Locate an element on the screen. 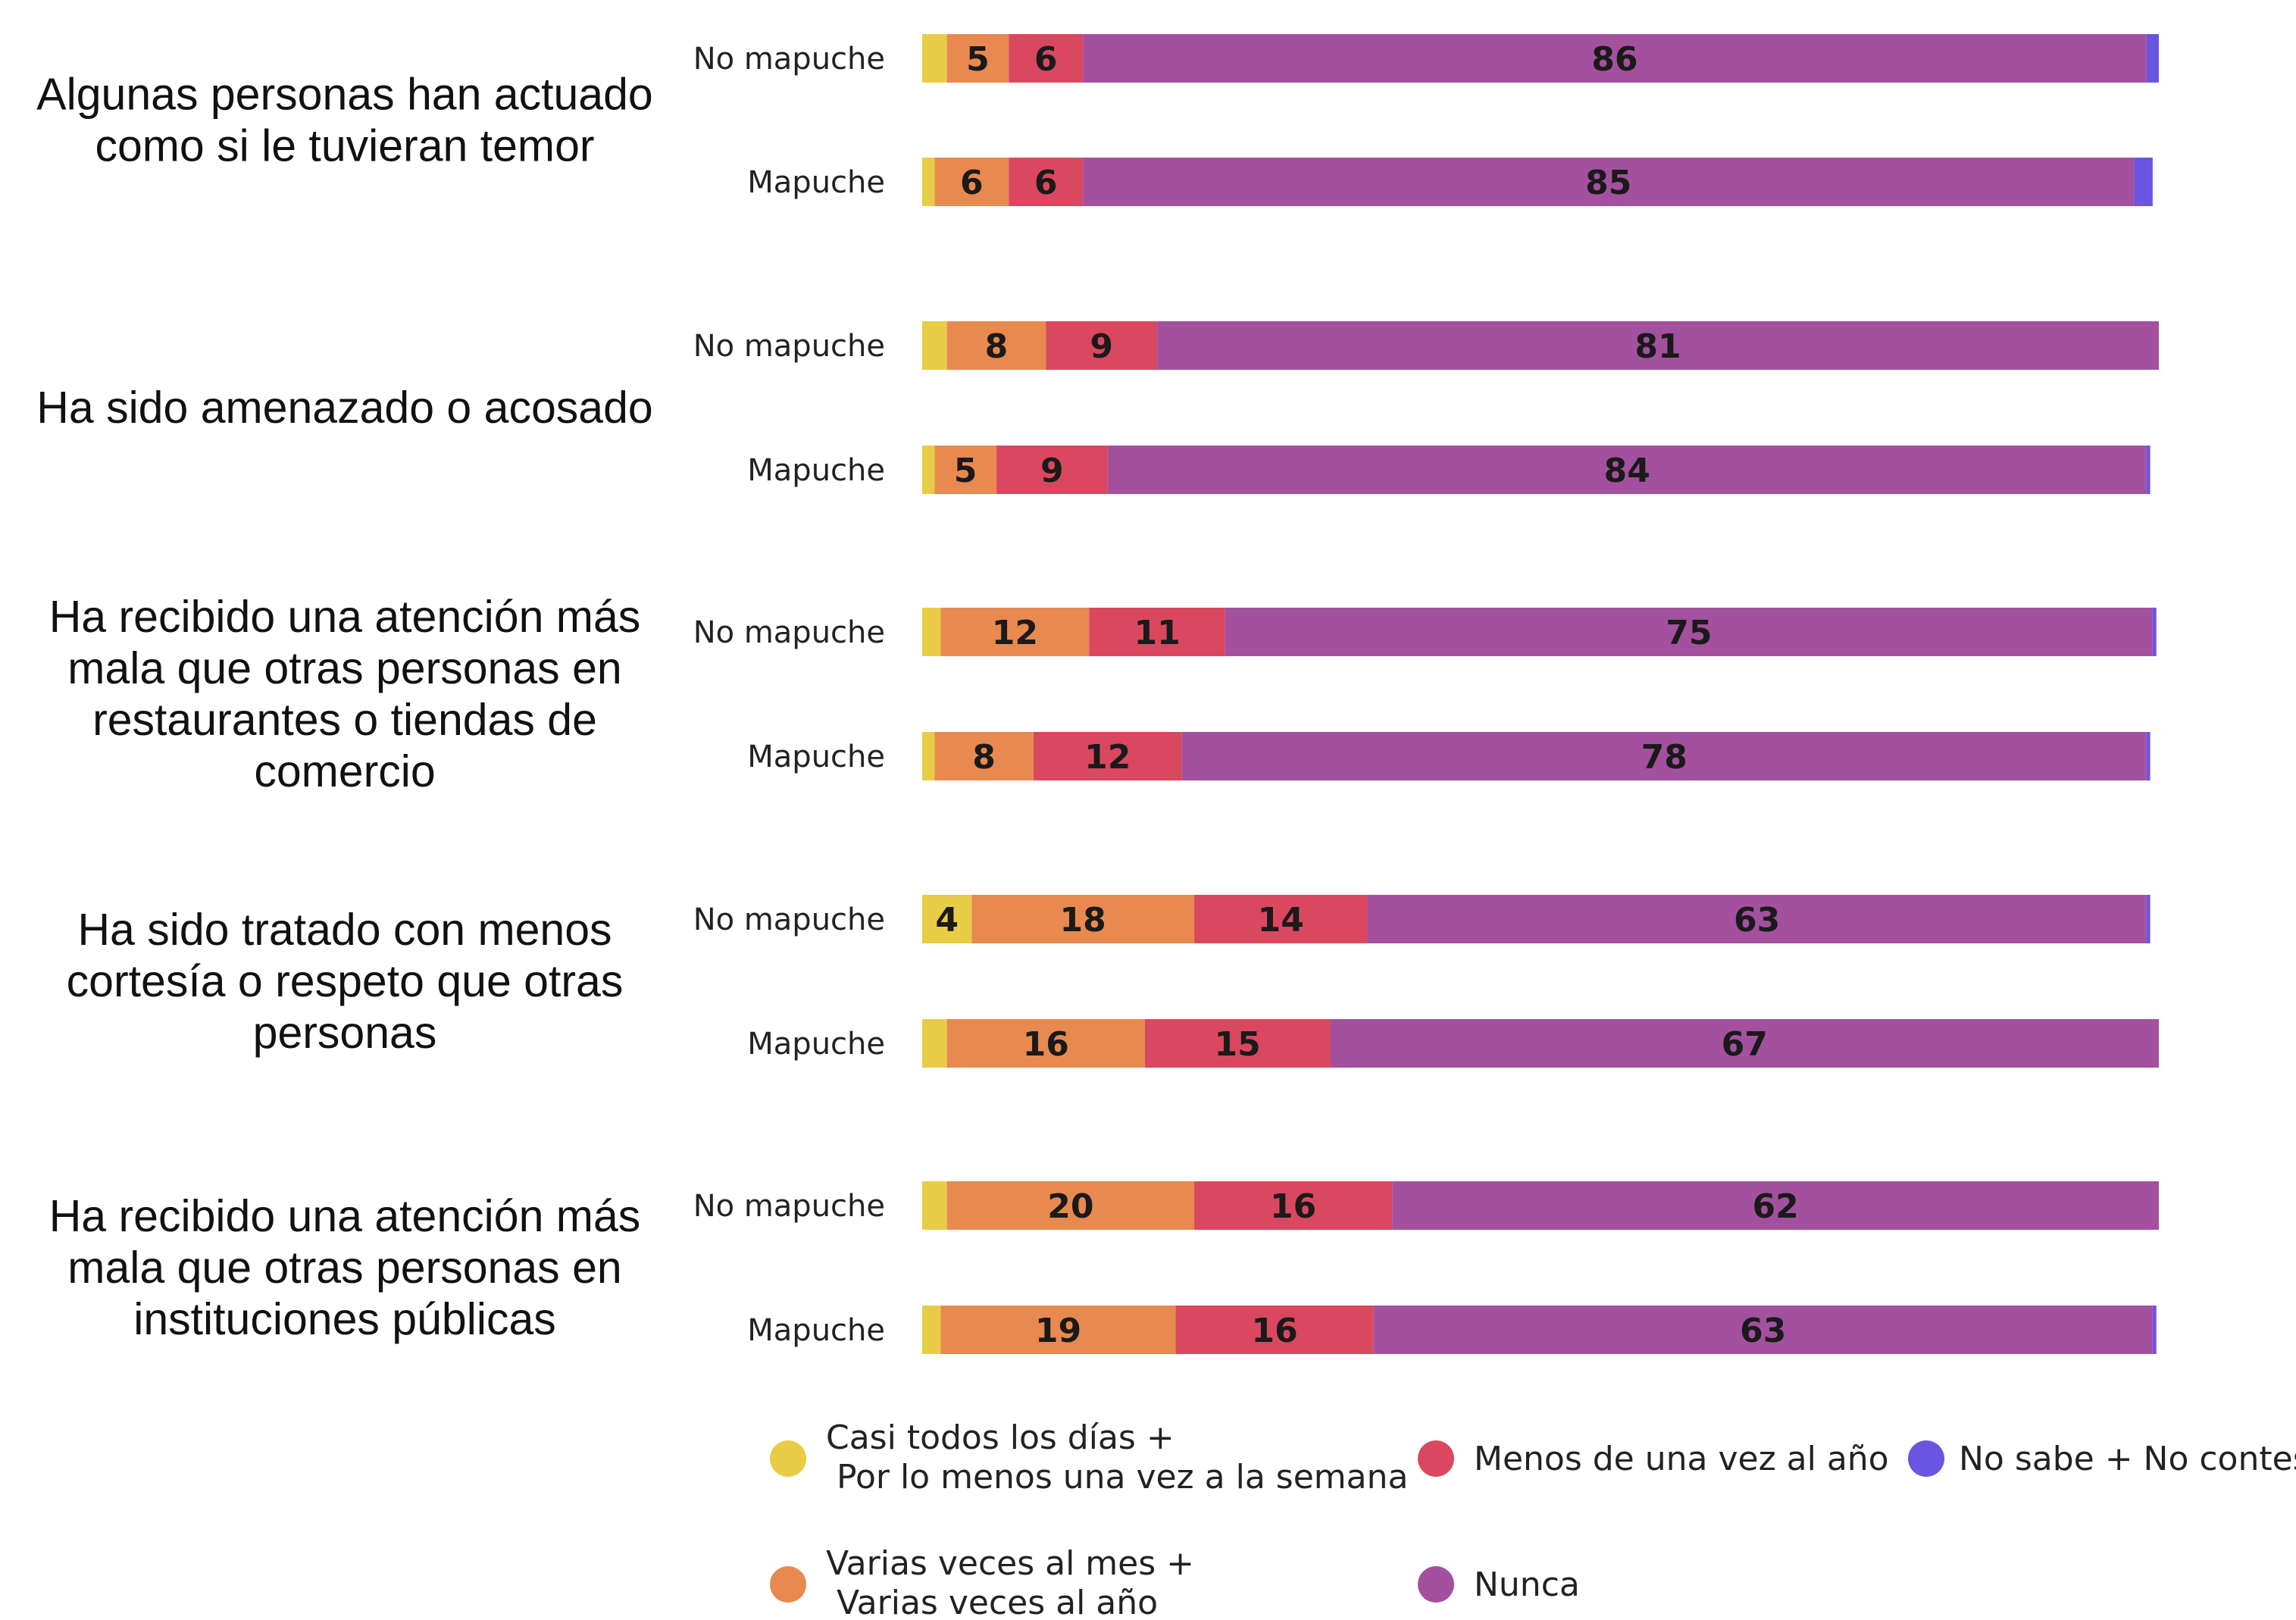 The width and height of the screenshot is (2296, 1620). legend-swatch-nunca is located at coordinates (1436, 1584).